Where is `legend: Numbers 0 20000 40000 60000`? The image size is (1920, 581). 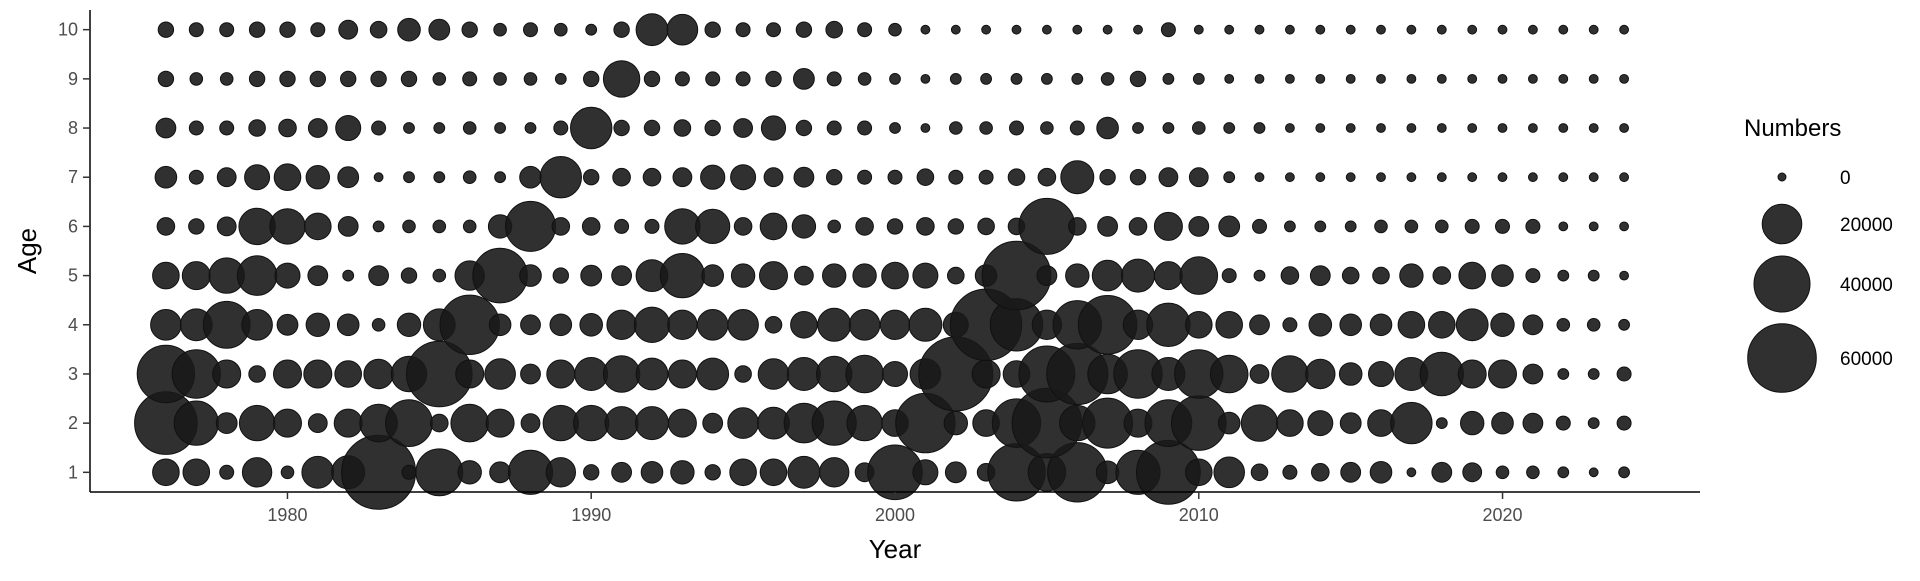
legend: Numbers 0 20000 40000 60000 is located at coordinates (1818, 254).